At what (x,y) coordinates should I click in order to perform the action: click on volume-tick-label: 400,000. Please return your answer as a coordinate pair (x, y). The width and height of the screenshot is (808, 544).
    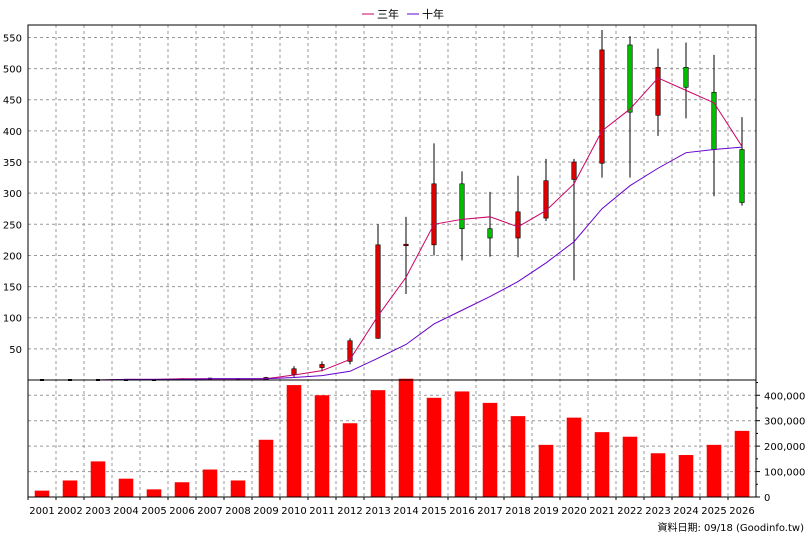
    Looking at the image, I should click on (784, 396).